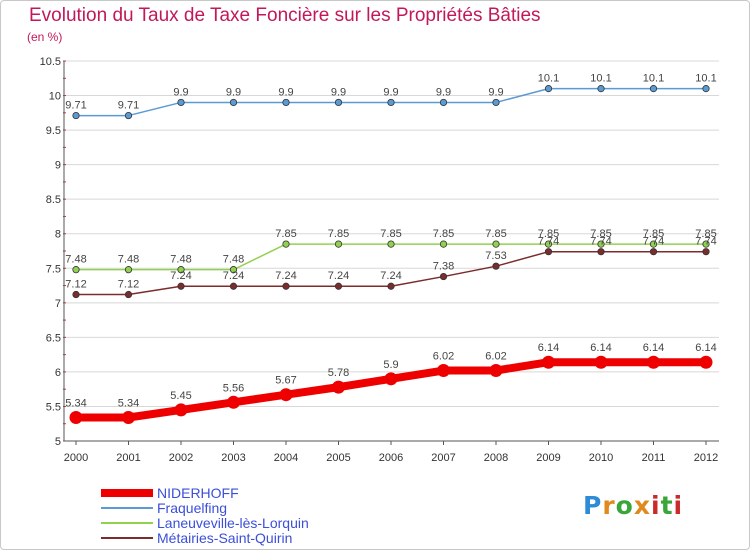  I want to click on y-tick-label: 8.5, so click(53, 200).